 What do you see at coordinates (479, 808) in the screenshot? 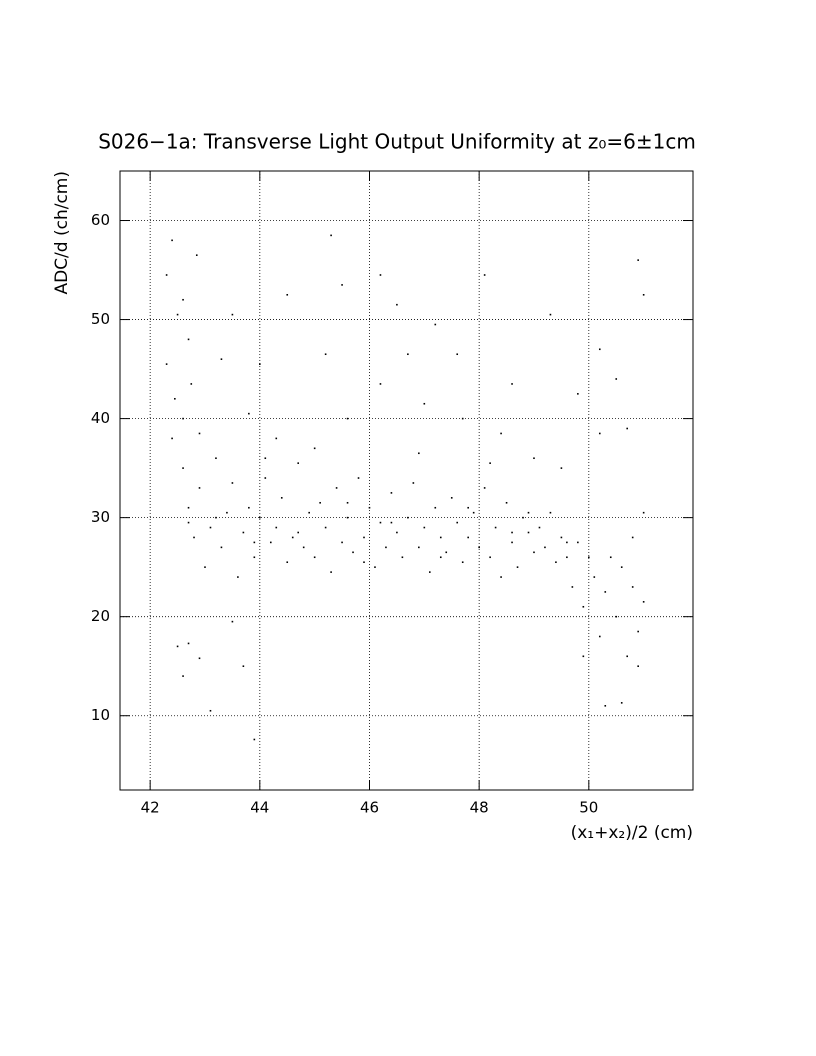
I see `x-tick-label: 48` at bounding box center [479, 808].